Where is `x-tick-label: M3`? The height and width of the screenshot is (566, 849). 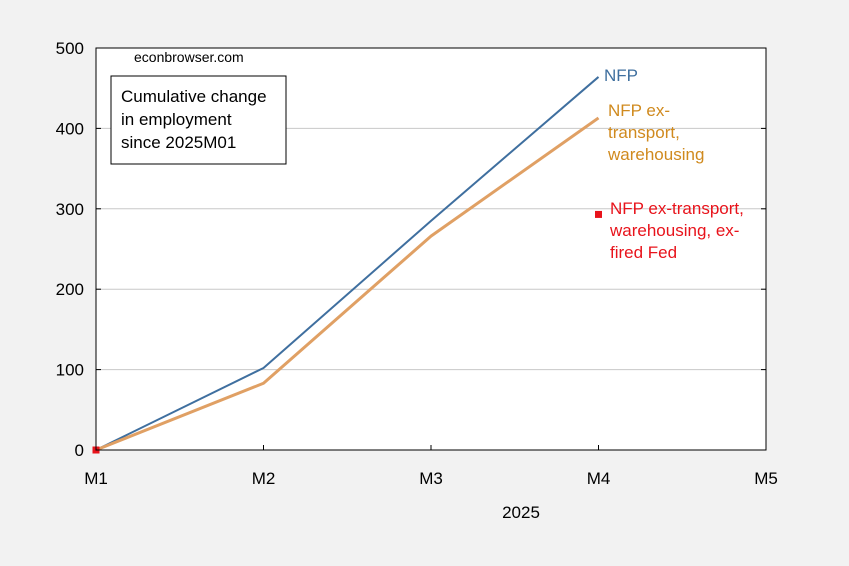 x-tick-label: M3 is located at coordinates (431, 478).